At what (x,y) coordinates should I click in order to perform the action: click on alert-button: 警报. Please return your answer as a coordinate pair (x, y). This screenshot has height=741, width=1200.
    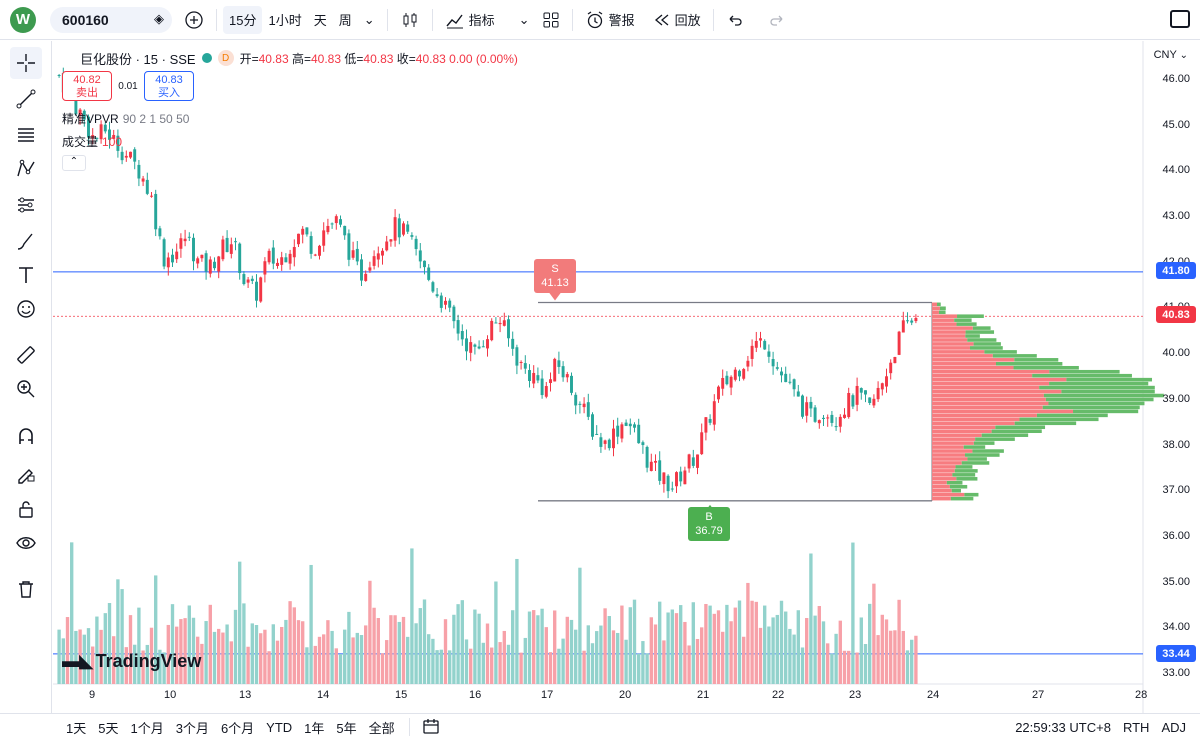
    Looking at the image, I should click on (610, 20).